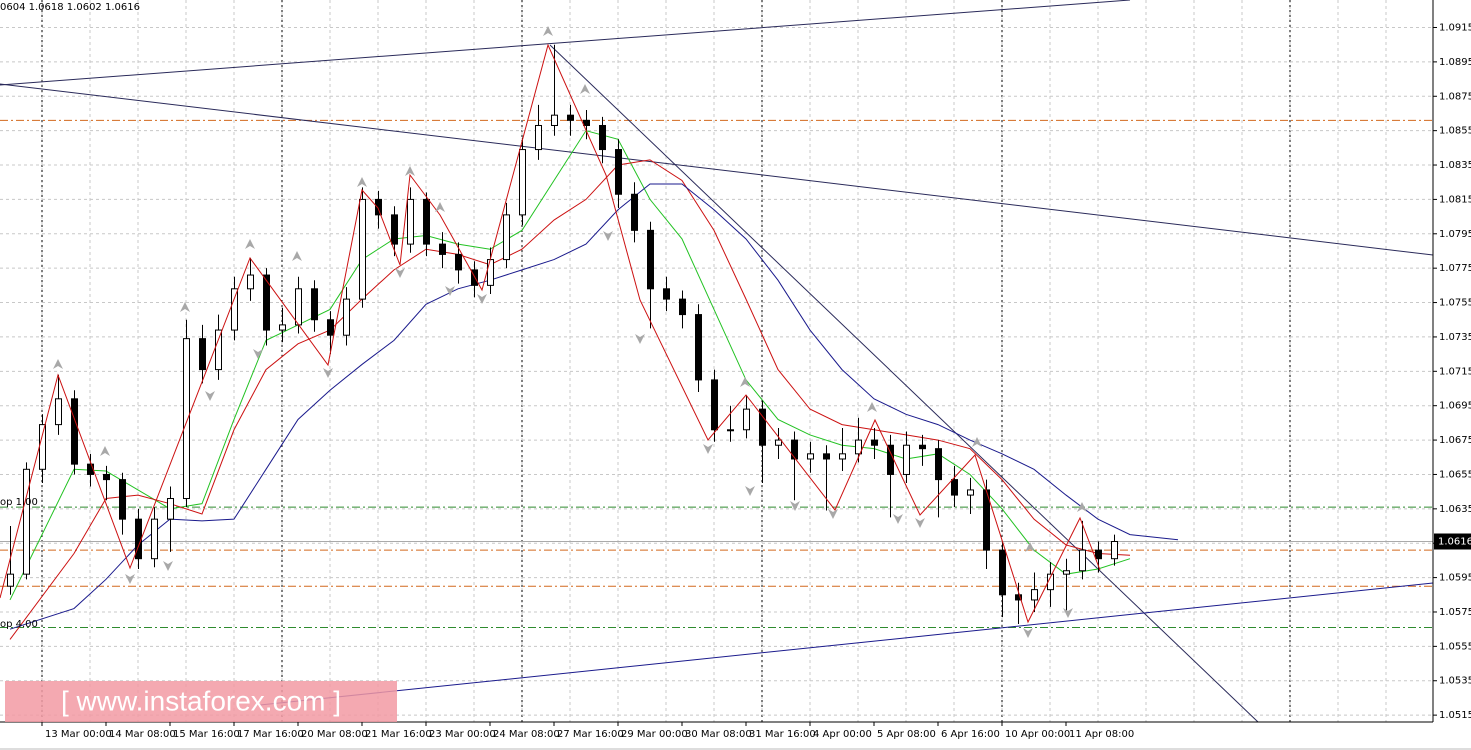  What do you see at coordinates (782, 734) in the screenshot?
I see `x-tick-label: 31 Mar 16:00` at bounding box center [782, 734].